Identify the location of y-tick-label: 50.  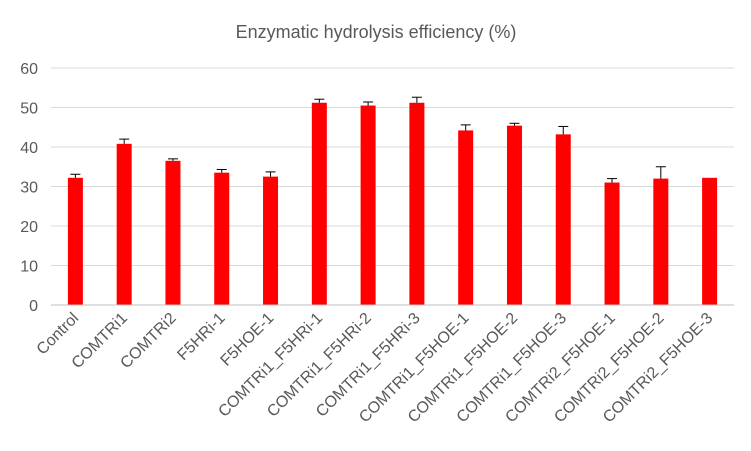
(29, 109).